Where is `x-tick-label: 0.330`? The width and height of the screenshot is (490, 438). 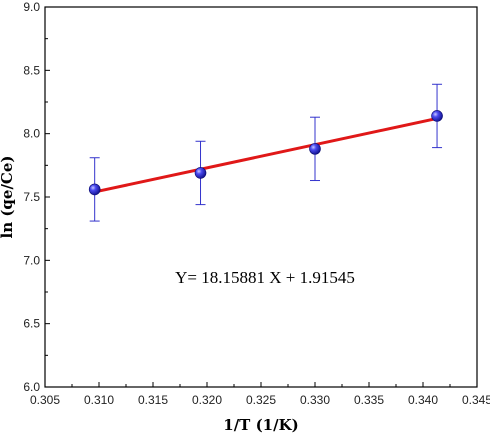
x-tick-label: 0.330 is located at coordinates (315, 400).